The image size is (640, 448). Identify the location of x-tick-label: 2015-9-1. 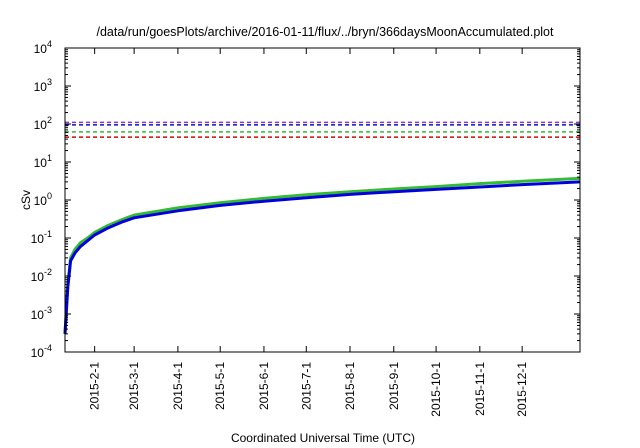
(394, 386).